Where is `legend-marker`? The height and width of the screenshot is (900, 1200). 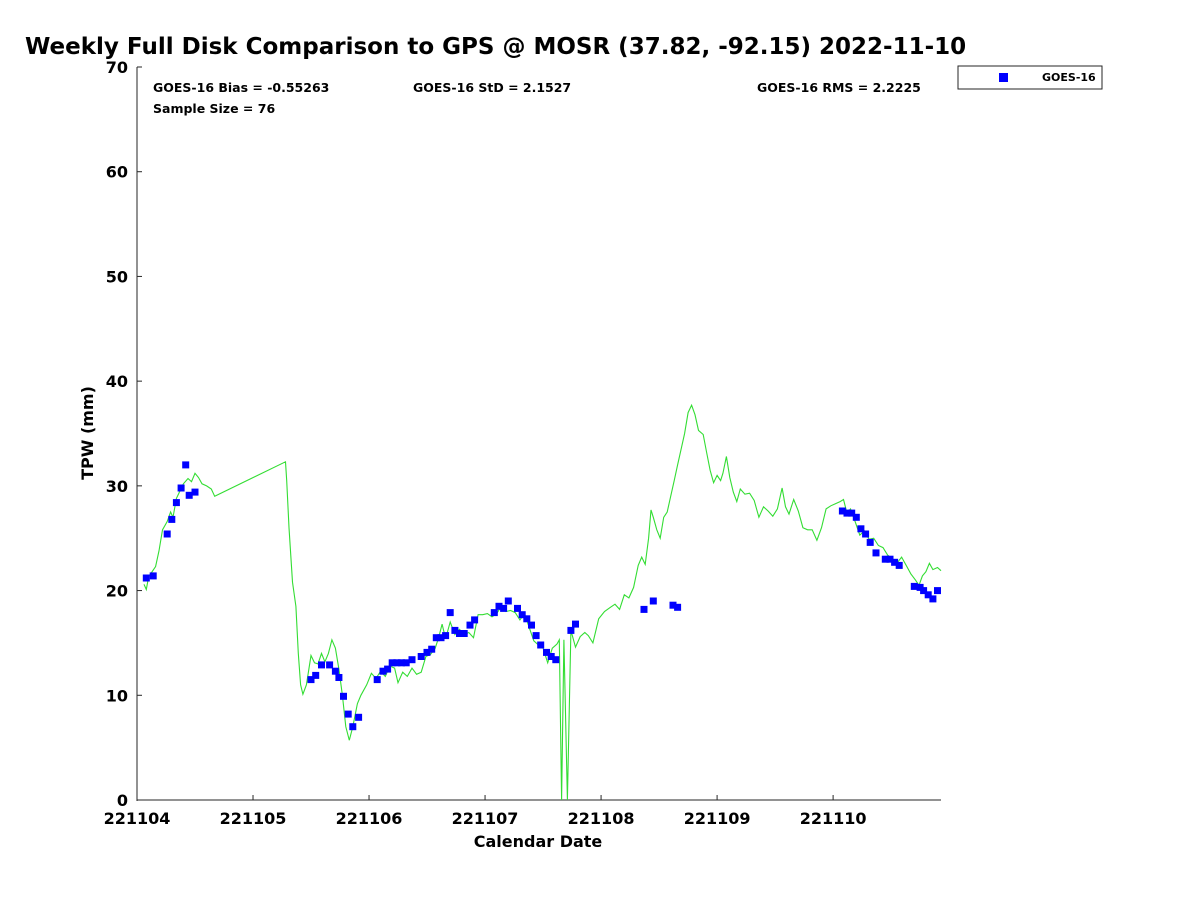 legend-marker is located at coordinates (1003, 77).